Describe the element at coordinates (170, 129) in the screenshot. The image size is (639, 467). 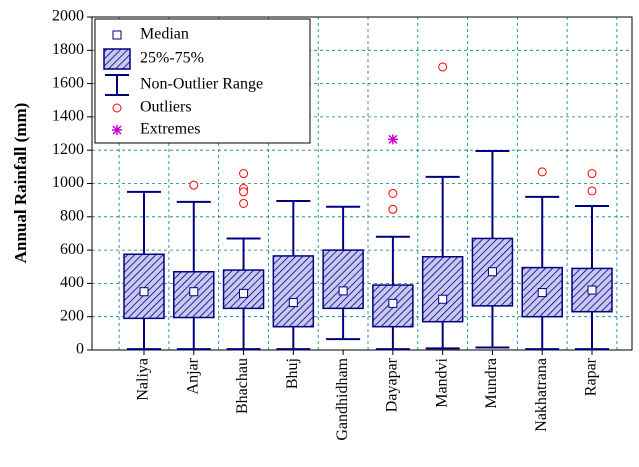
I see `legend-label: Extremes` at that location.